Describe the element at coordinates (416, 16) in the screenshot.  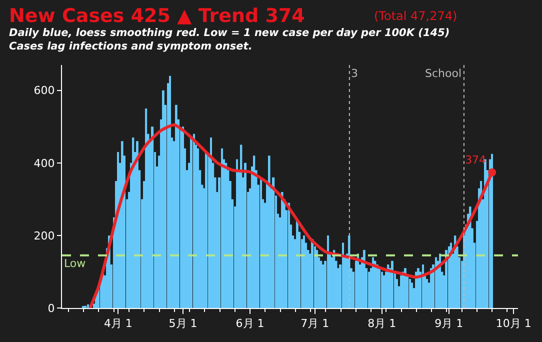
I see `text: (Total 47,274)` at that location.